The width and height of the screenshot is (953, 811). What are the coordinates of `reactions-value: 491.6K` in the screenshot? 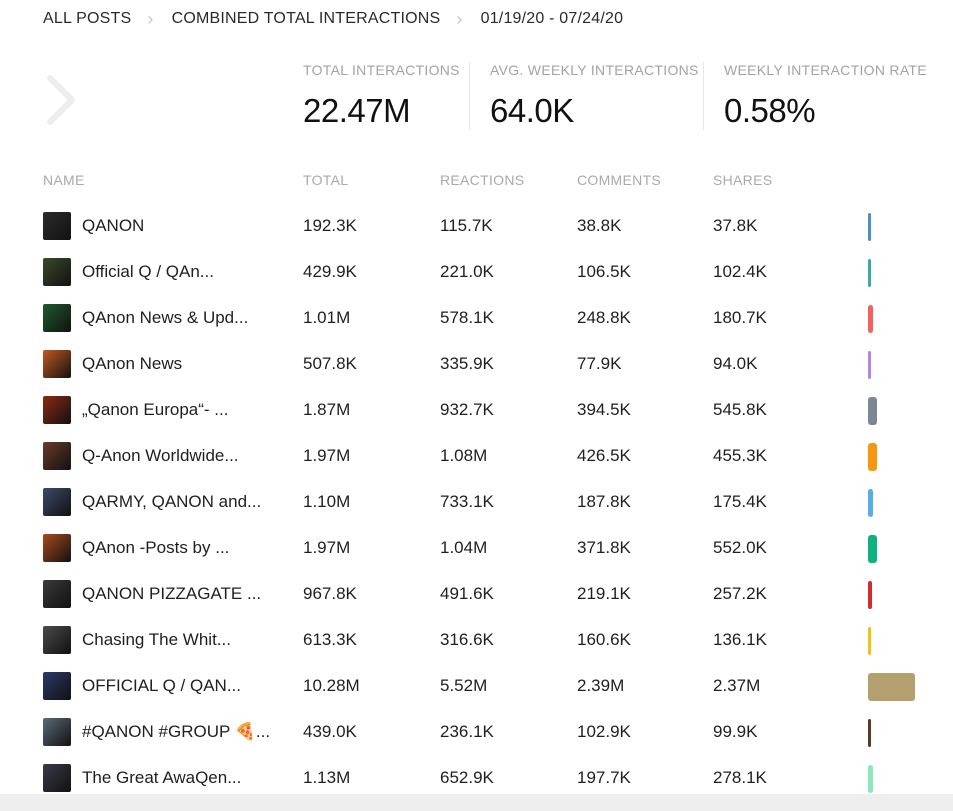 It's located at (467, 593).